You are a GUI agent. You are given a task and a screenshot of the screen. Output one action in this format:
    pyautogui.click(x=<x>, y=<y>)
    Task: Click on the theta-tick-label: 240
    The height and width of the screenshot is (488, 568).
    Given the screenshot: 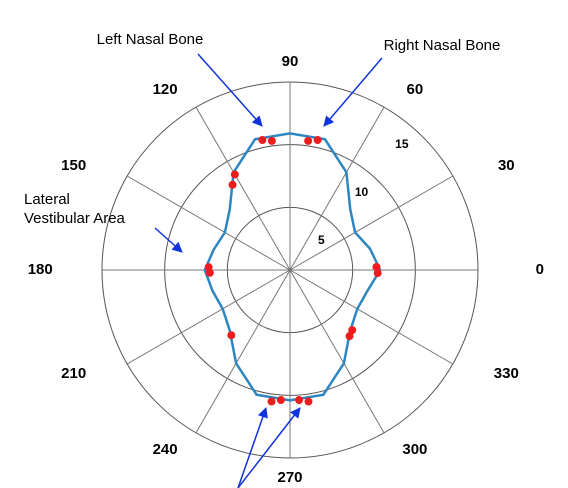 What is the action you would take?
    pyautogui.click(x=165, y=449)
    